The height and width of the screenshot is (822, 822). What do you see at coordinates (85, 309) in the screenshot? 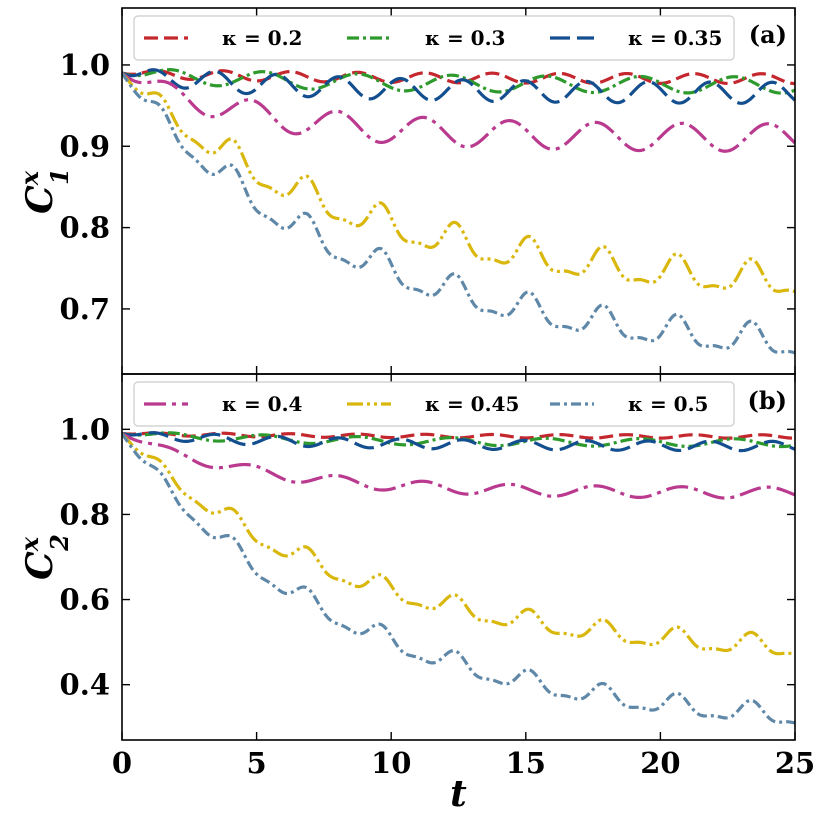
I see `y-tick-label: 0.7` at bounding box center [85, 309].